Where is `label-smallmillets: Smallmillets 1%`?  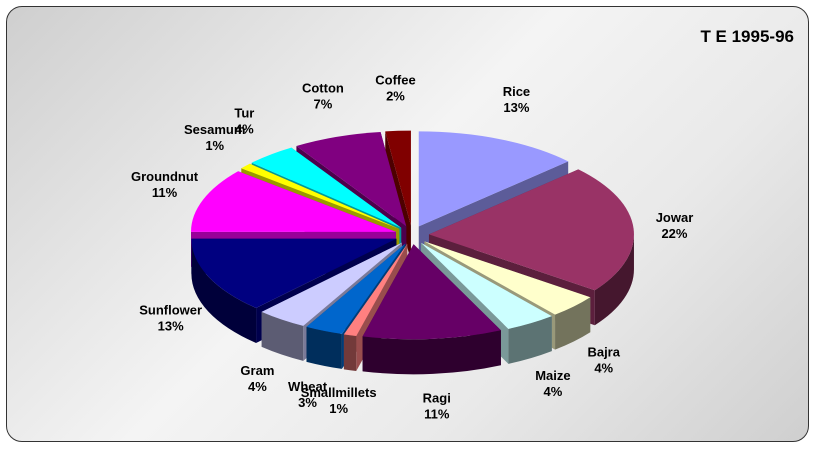
label-smallmillets: Smallmillets 1% is located at coordinates (339, 400).